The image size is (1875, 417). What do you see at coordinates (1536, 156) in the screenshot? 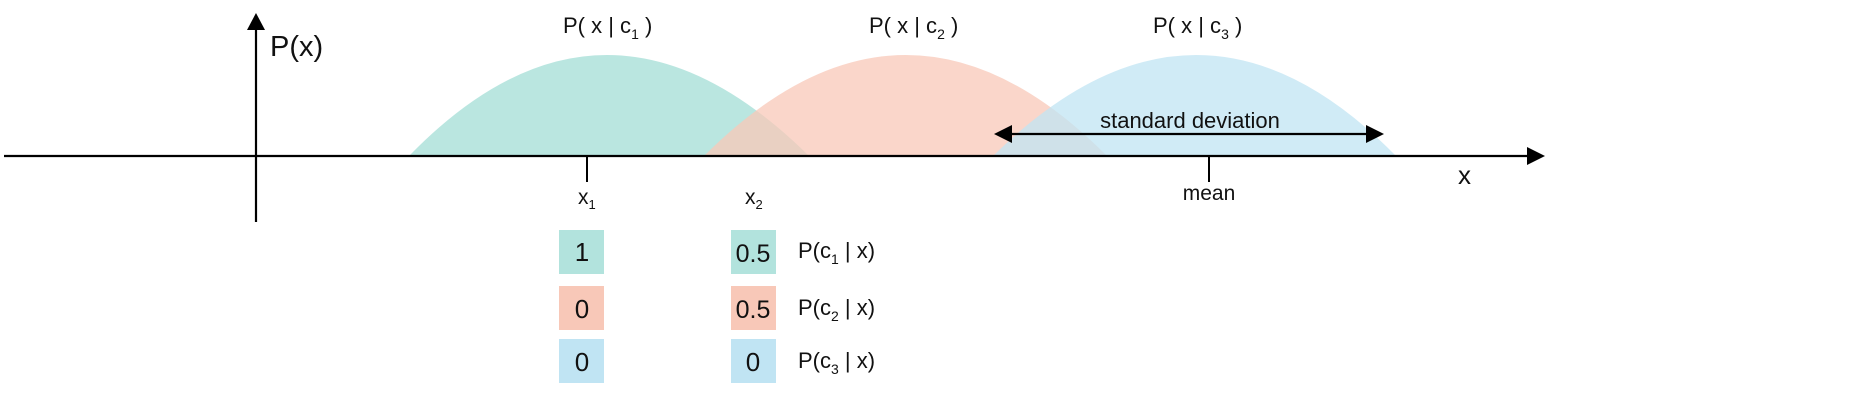
I see `x-axis-arrowhead` at bounding box center [1536, 156].